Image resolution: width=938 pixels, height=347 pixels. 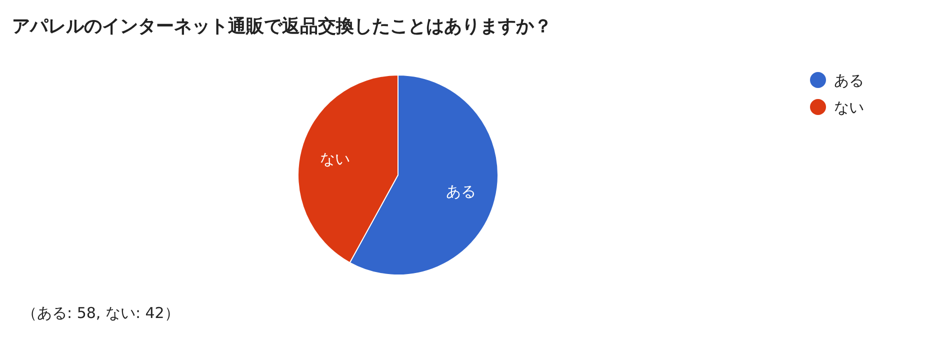 I want to click on text: （ある: 58, ない: 42）, so click(x=101, y=313).